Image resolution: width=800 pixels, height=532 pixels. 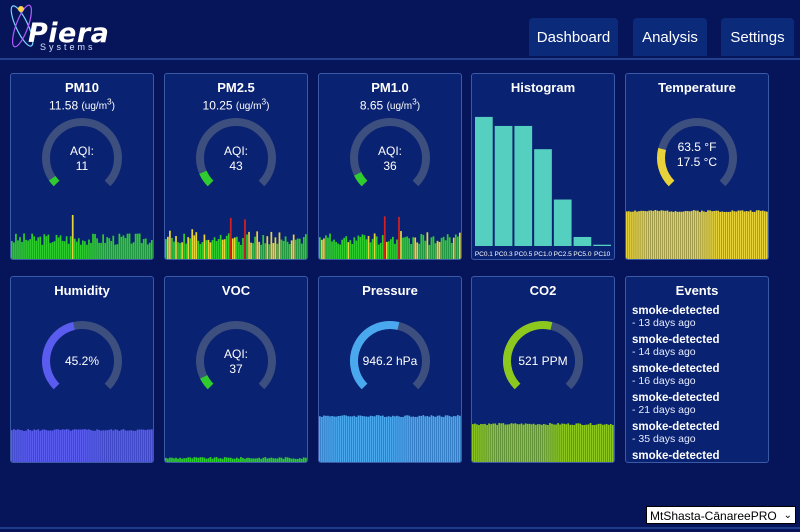 I want to click on event-item: smoke-detected - 13 days ago, so click(x=699, y=317).